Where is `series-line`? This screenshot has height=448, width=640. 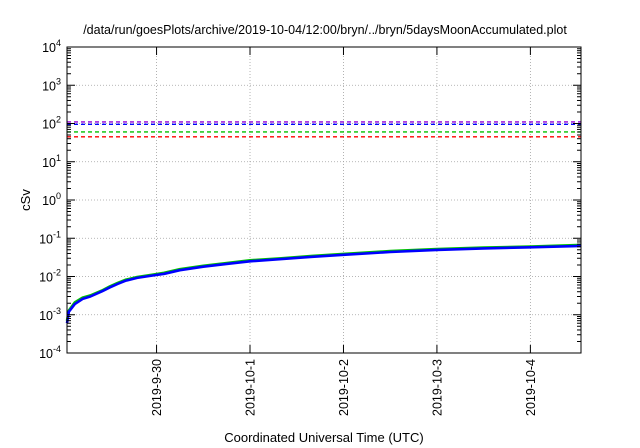
series-line is located at coordinates (323, 284).